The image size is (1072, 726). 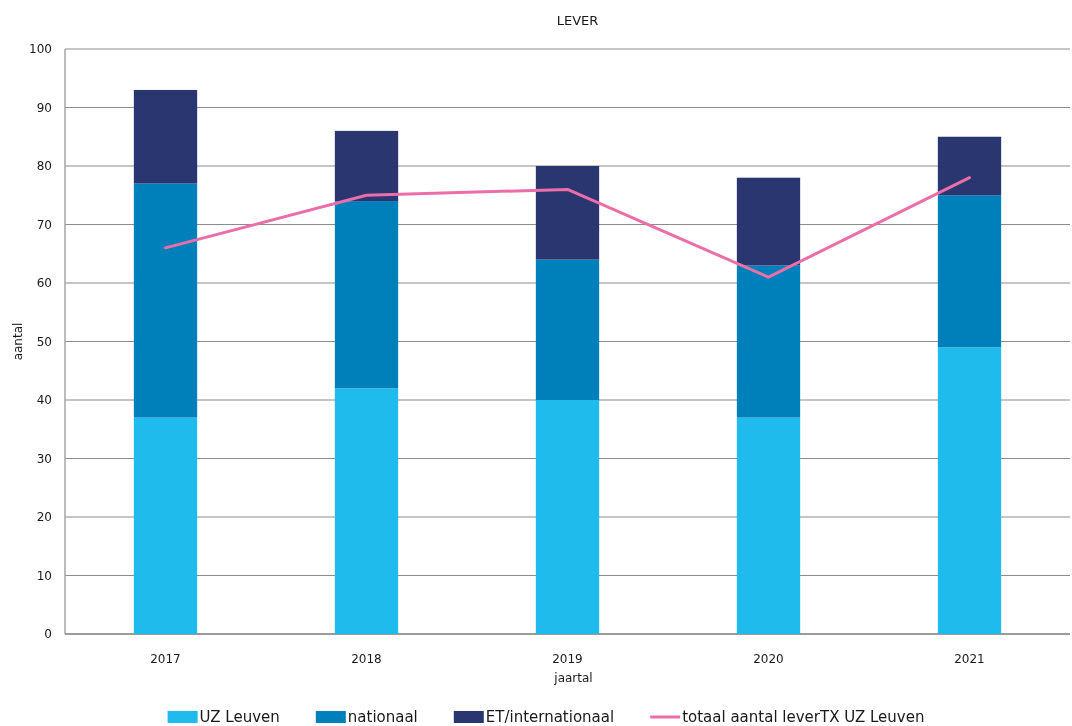 What do you see at coordinates (48, 634) in the screenshot?
I see `y-tick-label: 0` at bounding box center [48, 634].